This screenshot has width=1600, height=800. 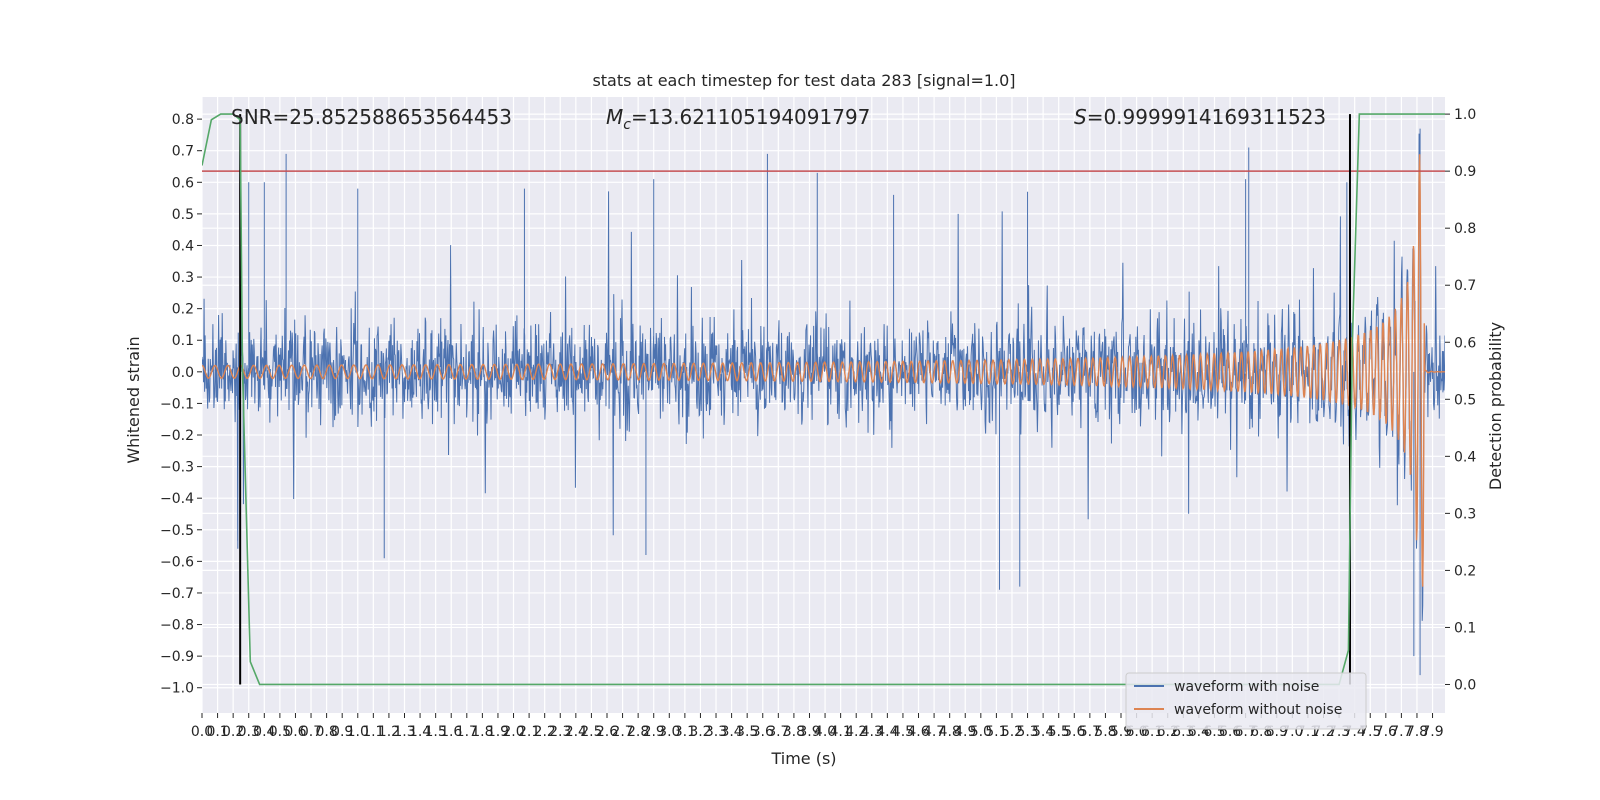 What do you see at coordinates (436, 732) in the screenshot?
I see `x-tick-label: 1.5` at bounding box center [436, 732].